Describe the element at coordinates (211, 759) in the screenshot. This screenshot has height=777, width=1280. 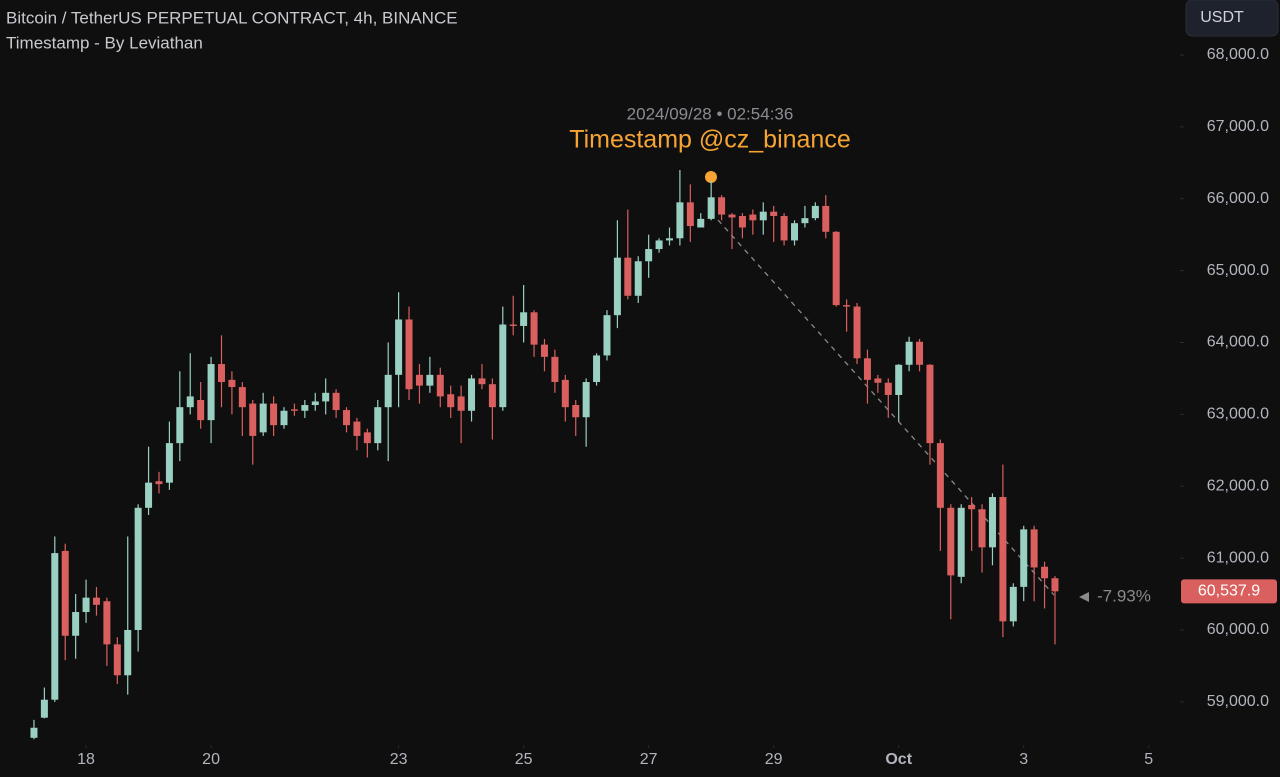
I see `x-tick-label: 20` at that location.